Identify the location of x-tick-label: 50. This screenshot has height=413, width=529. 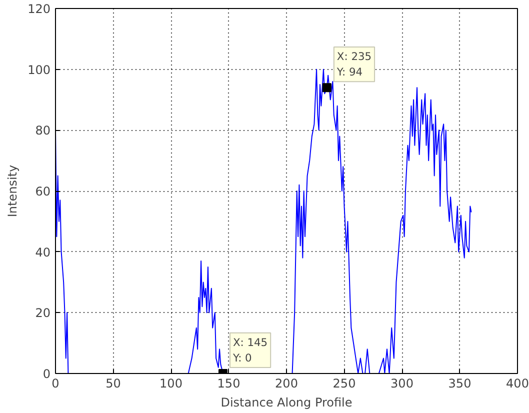
(113, 383).